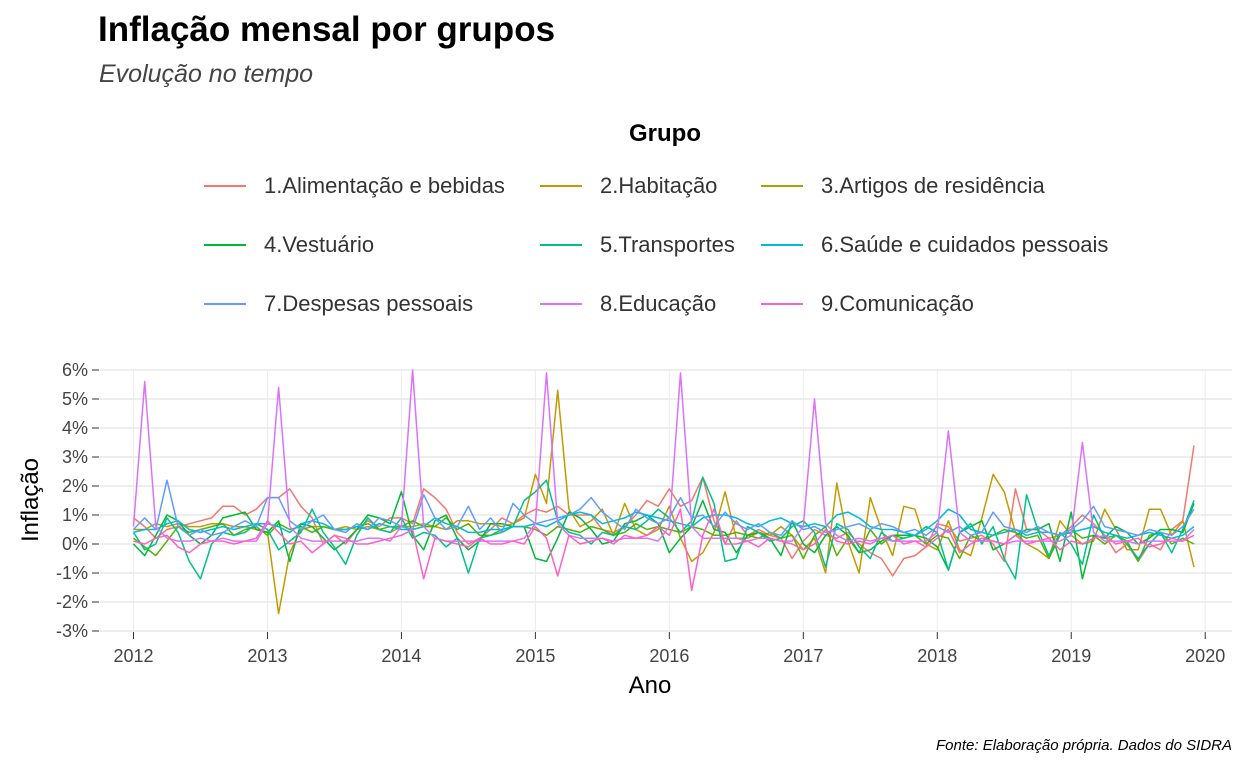 This screenshot has width=1248, height=768. What do you see at coordinates (965, 244) in the screenshot?
I see `legend-label: 6.Saúde e cuidados pessoais` at bounding box center [965, 244].